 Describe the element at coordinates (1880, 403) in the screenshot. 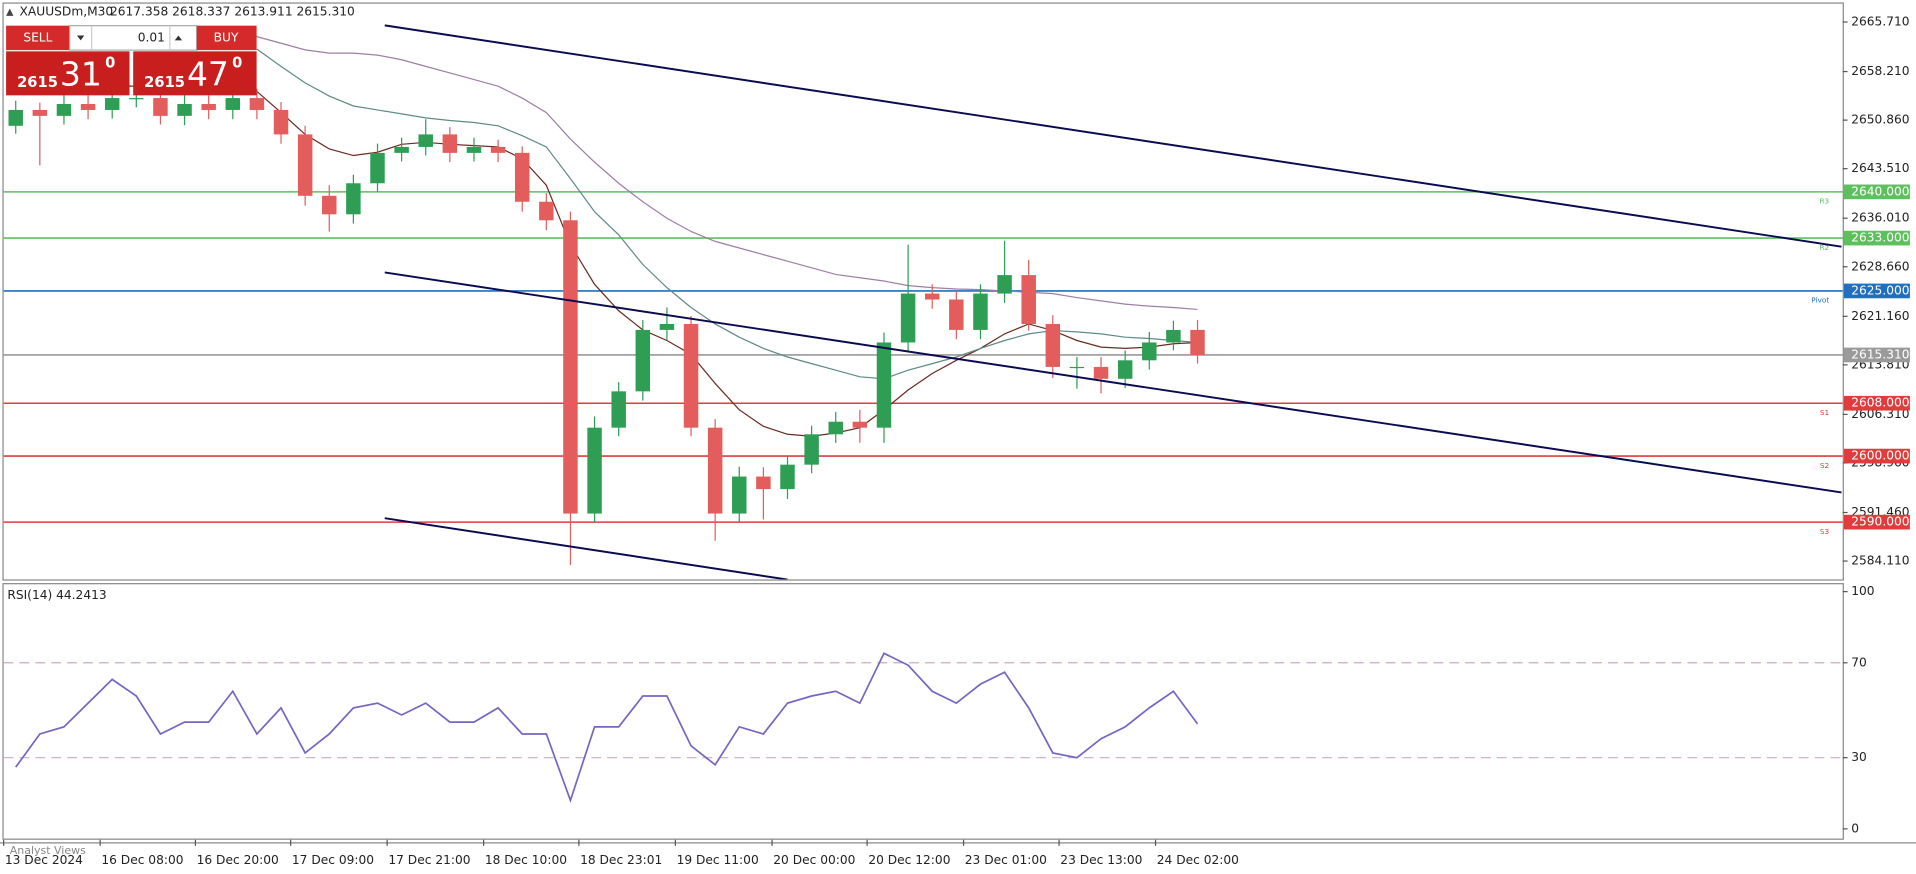

I see `level-label: 2608.000` at that location.